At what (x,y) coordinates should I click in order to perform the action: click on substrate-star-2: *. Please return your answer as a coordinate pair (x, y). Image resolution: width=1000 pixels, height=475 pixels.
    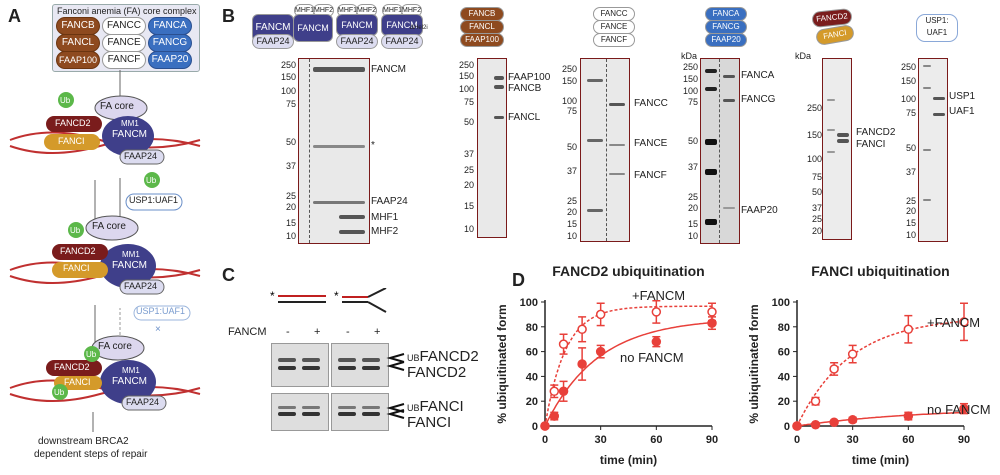
    Looking at the image, I should click on (336, 296).